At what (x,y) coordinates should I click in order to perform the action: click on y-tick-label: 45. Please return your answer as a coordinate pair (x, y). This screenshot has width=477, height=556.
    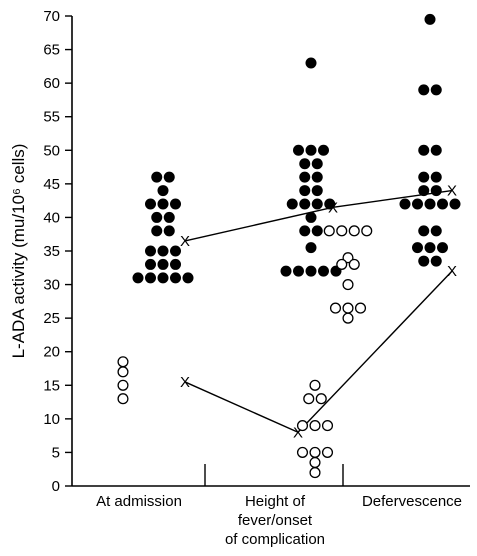
    Looking at the image, I should click on (51, 184).